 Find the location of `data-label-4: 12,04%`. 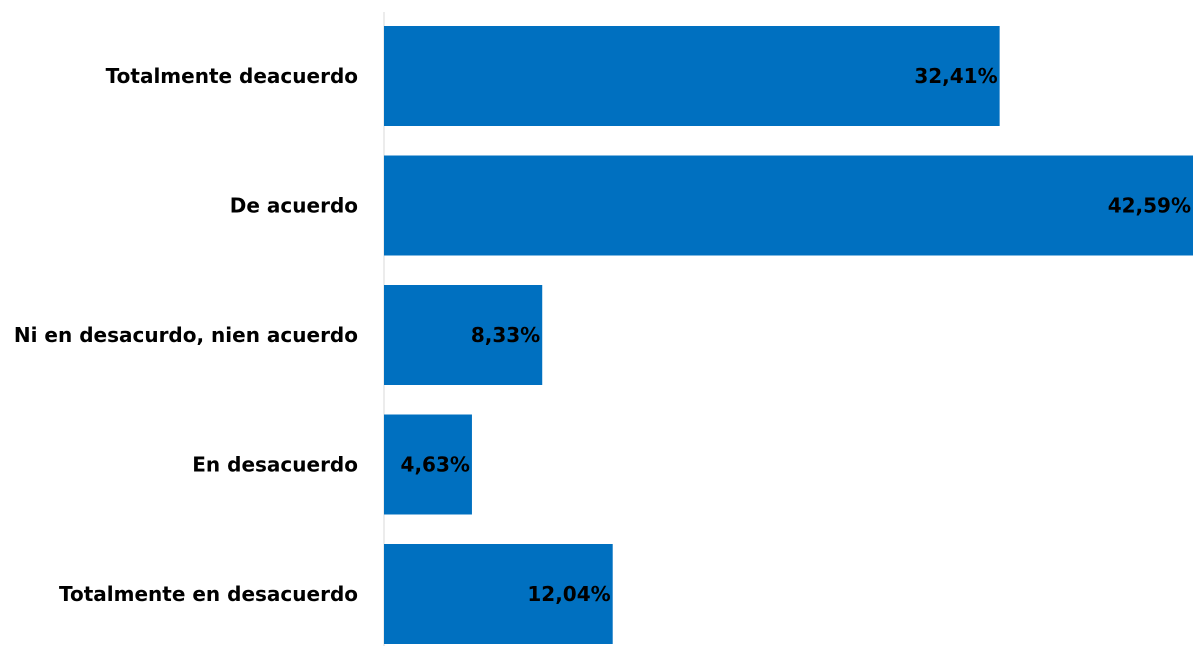

data-label-4: 12,04% is located at coordinates (568, 594).